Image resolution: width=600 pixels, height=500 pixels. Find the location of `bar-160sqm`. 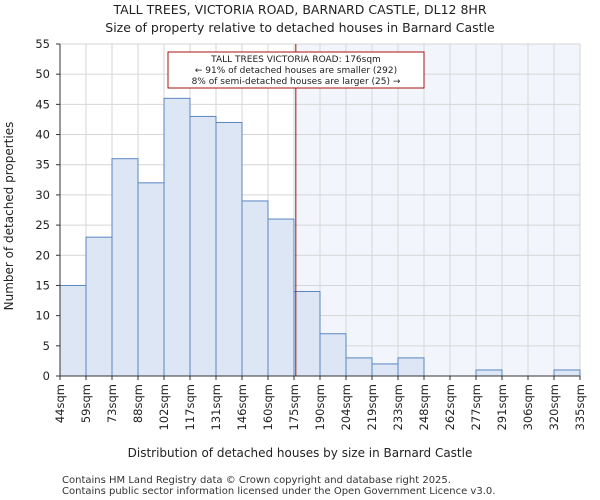

bar-160sqm is located at coordinates (281, 297).